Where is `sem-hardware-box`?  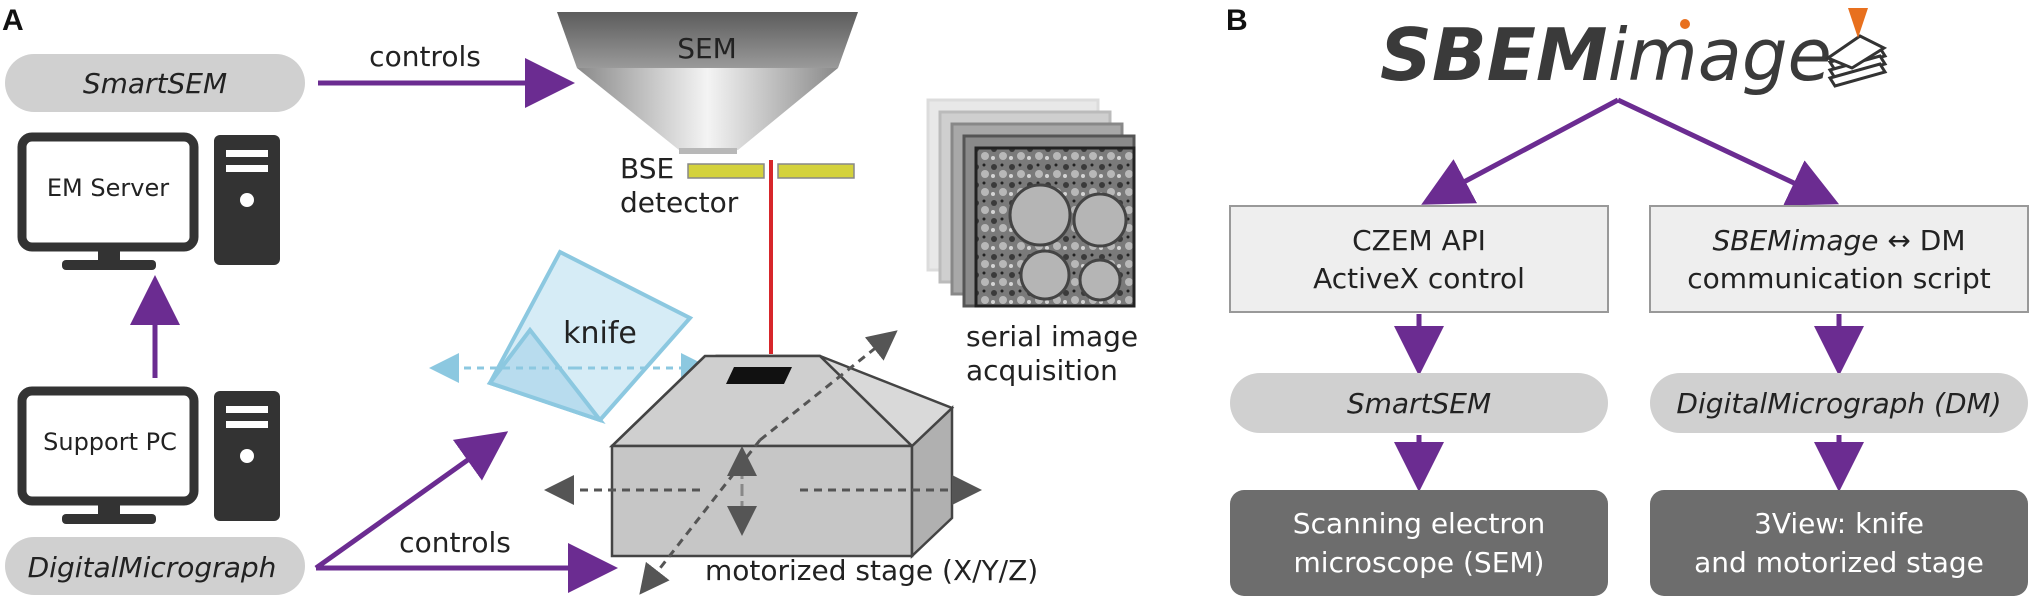 sem-hardware-box is located at coordinates (1419, 543).